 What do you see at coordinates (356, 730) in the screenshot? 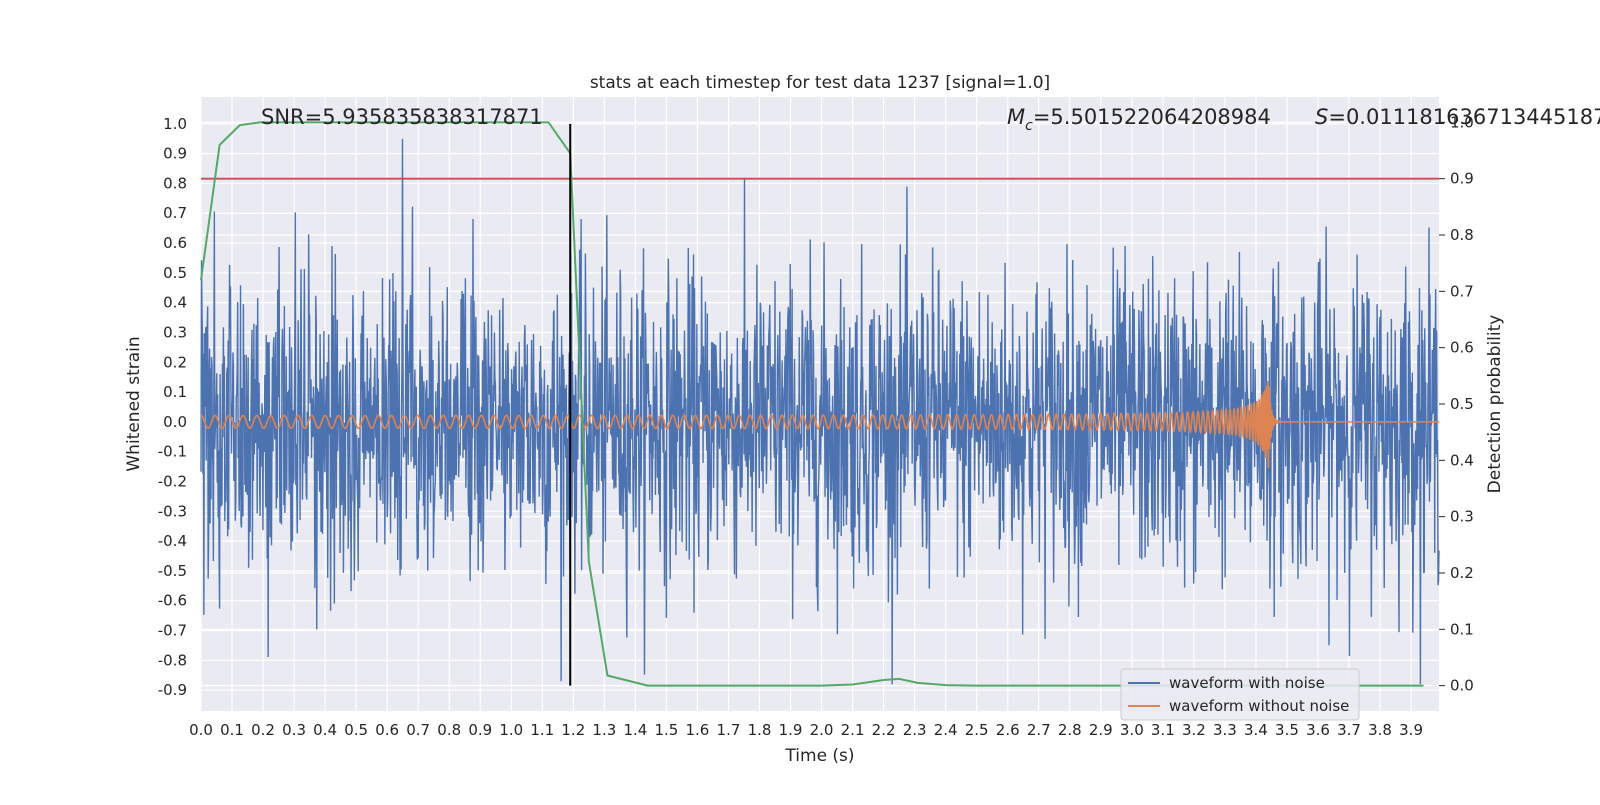
I see `x-tick-label: 0.5` at bounding box center [356, 730].